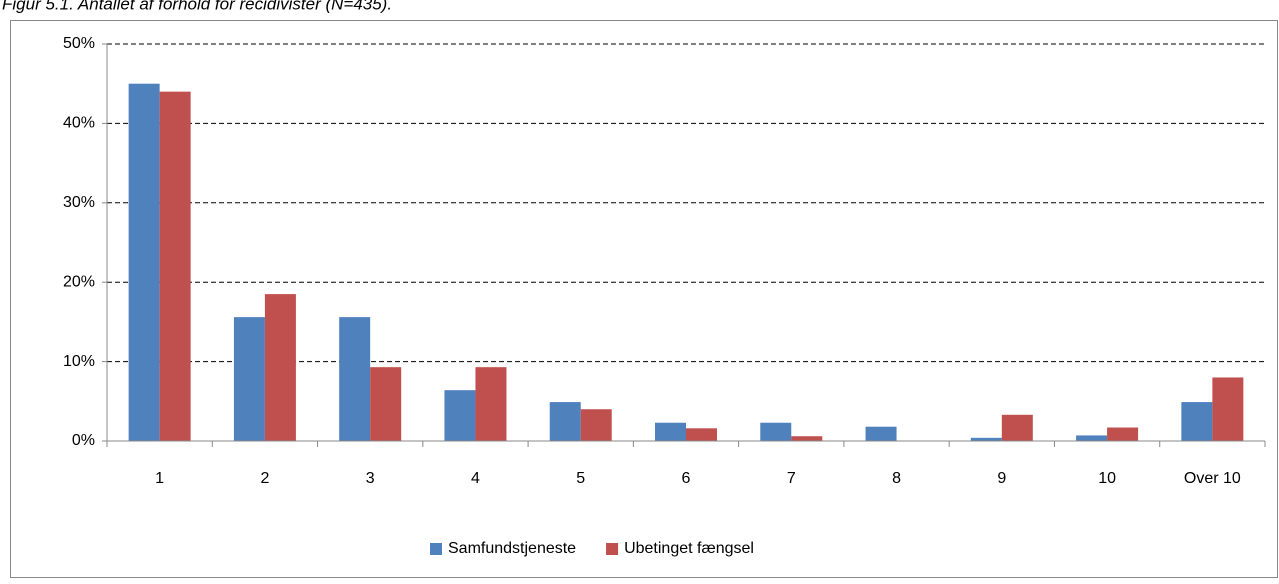  I want to click on x-tick-label: 2, so click(264, 478).